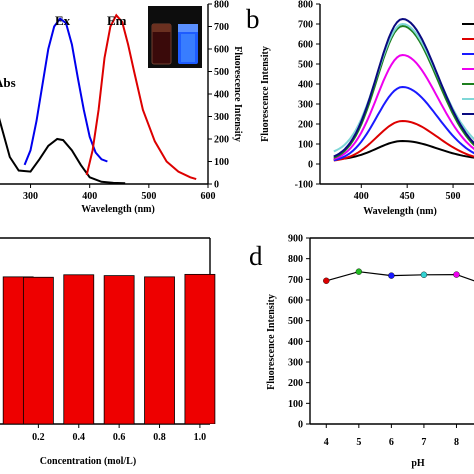  Describe the element at coordinates (221, 95) in the screenshot. I see `panel-a-y-tick-label: 400` at that location.